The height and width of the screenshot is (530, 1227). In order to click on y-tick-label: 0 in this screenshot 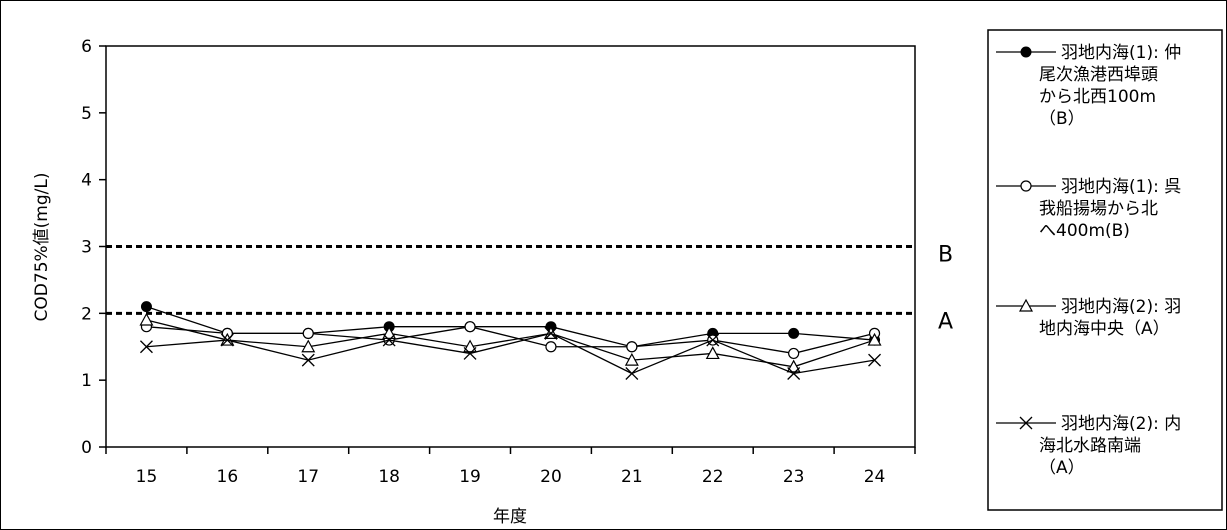, I will do `click(86, 448)`.